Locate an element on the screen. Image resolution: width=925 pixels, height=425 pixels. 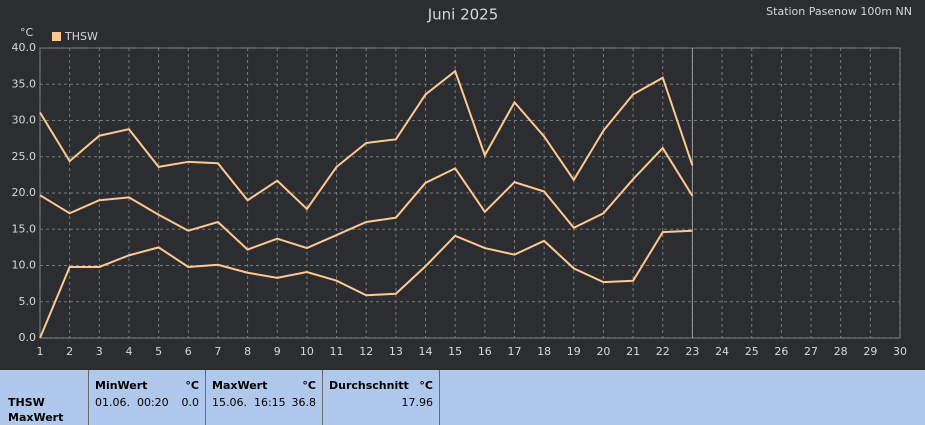
y-tick-label: 35.0 is located at coordinates (24, 83).